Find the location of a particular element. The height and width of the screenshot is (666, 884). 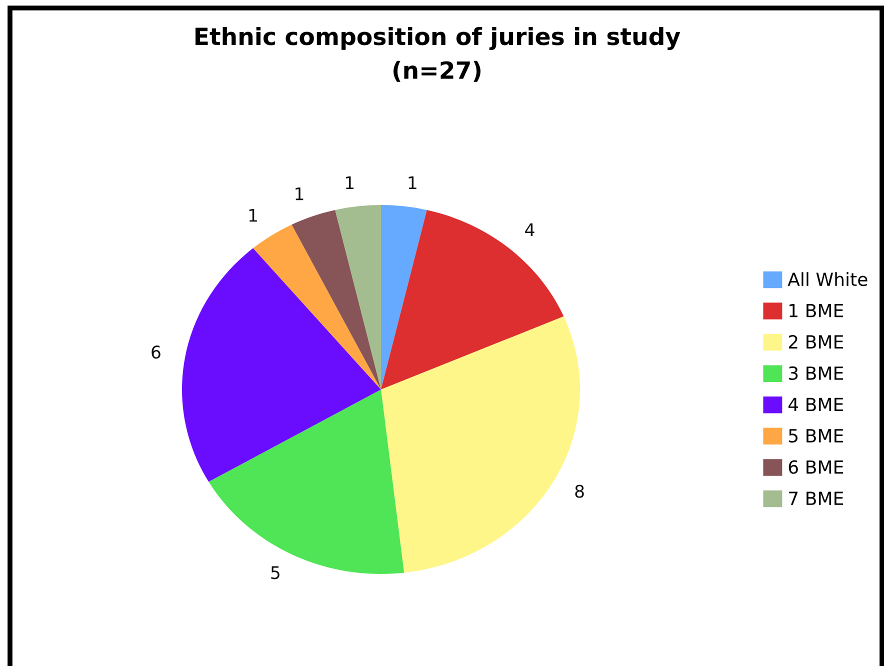

legend-label: 2 BME is located at coordinates (816, 341).